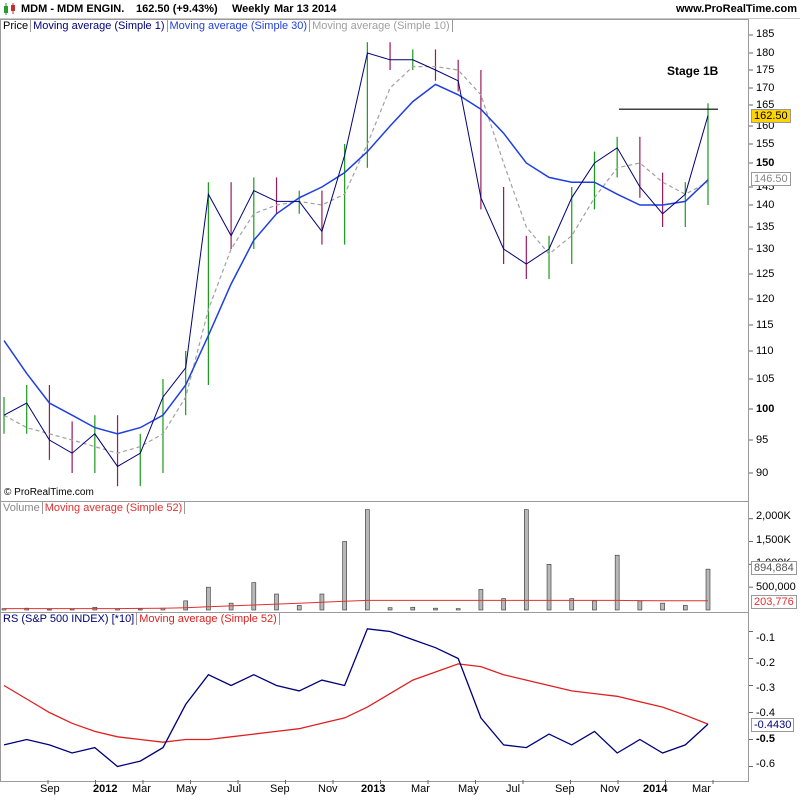  I want to click on symbol-title: MDM - MDM ENGIN., so click(73, 9).